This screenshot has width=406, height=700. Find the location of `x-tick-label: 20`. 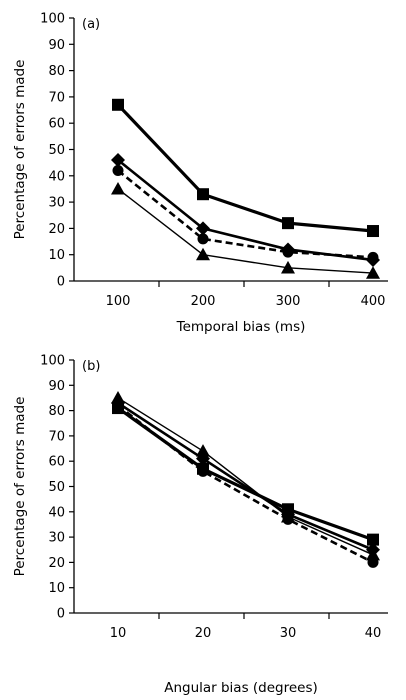

x-tick-label: 20 is located at coordinates (203, 633).